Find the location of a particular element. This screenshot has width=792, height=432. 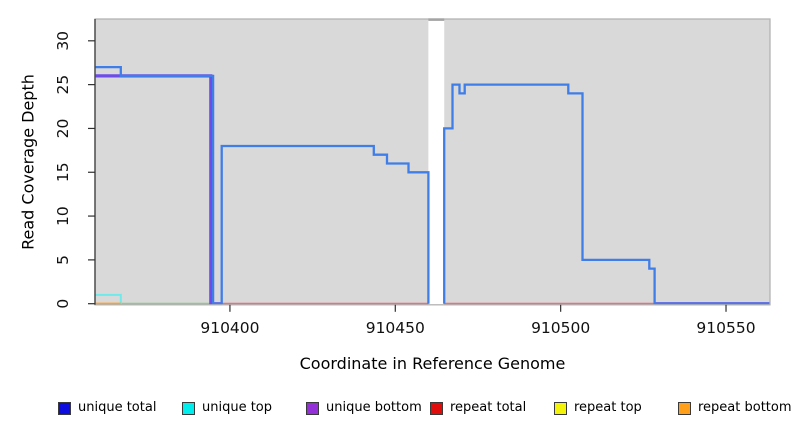

y-tick-label: 20 is located at coordinates (63, 129).